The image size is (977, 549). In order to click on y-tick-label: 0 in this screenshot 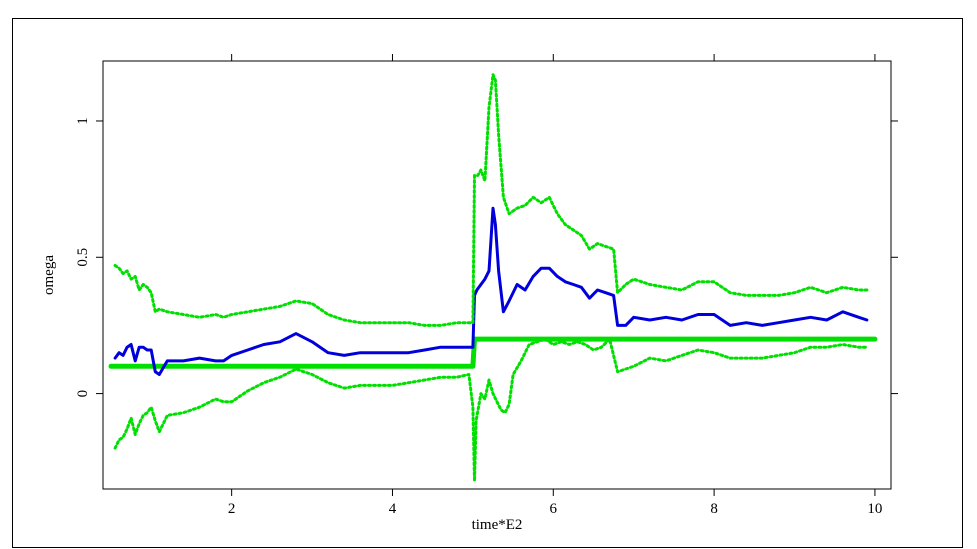, I will do `click(83, 394)`.